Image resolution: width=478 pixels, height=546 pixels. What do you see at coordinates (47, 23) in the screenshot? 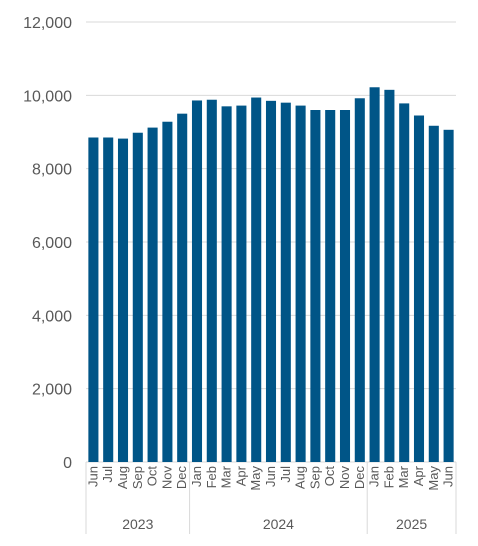
I see `y-tick-label: 12,000` at bounding box center [47, 23].